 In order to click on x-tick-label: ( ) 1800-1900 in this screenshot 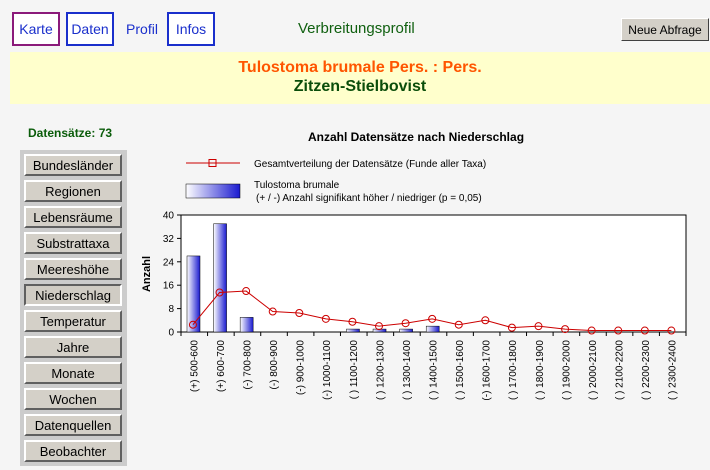, I will do `click(540, 370)`.